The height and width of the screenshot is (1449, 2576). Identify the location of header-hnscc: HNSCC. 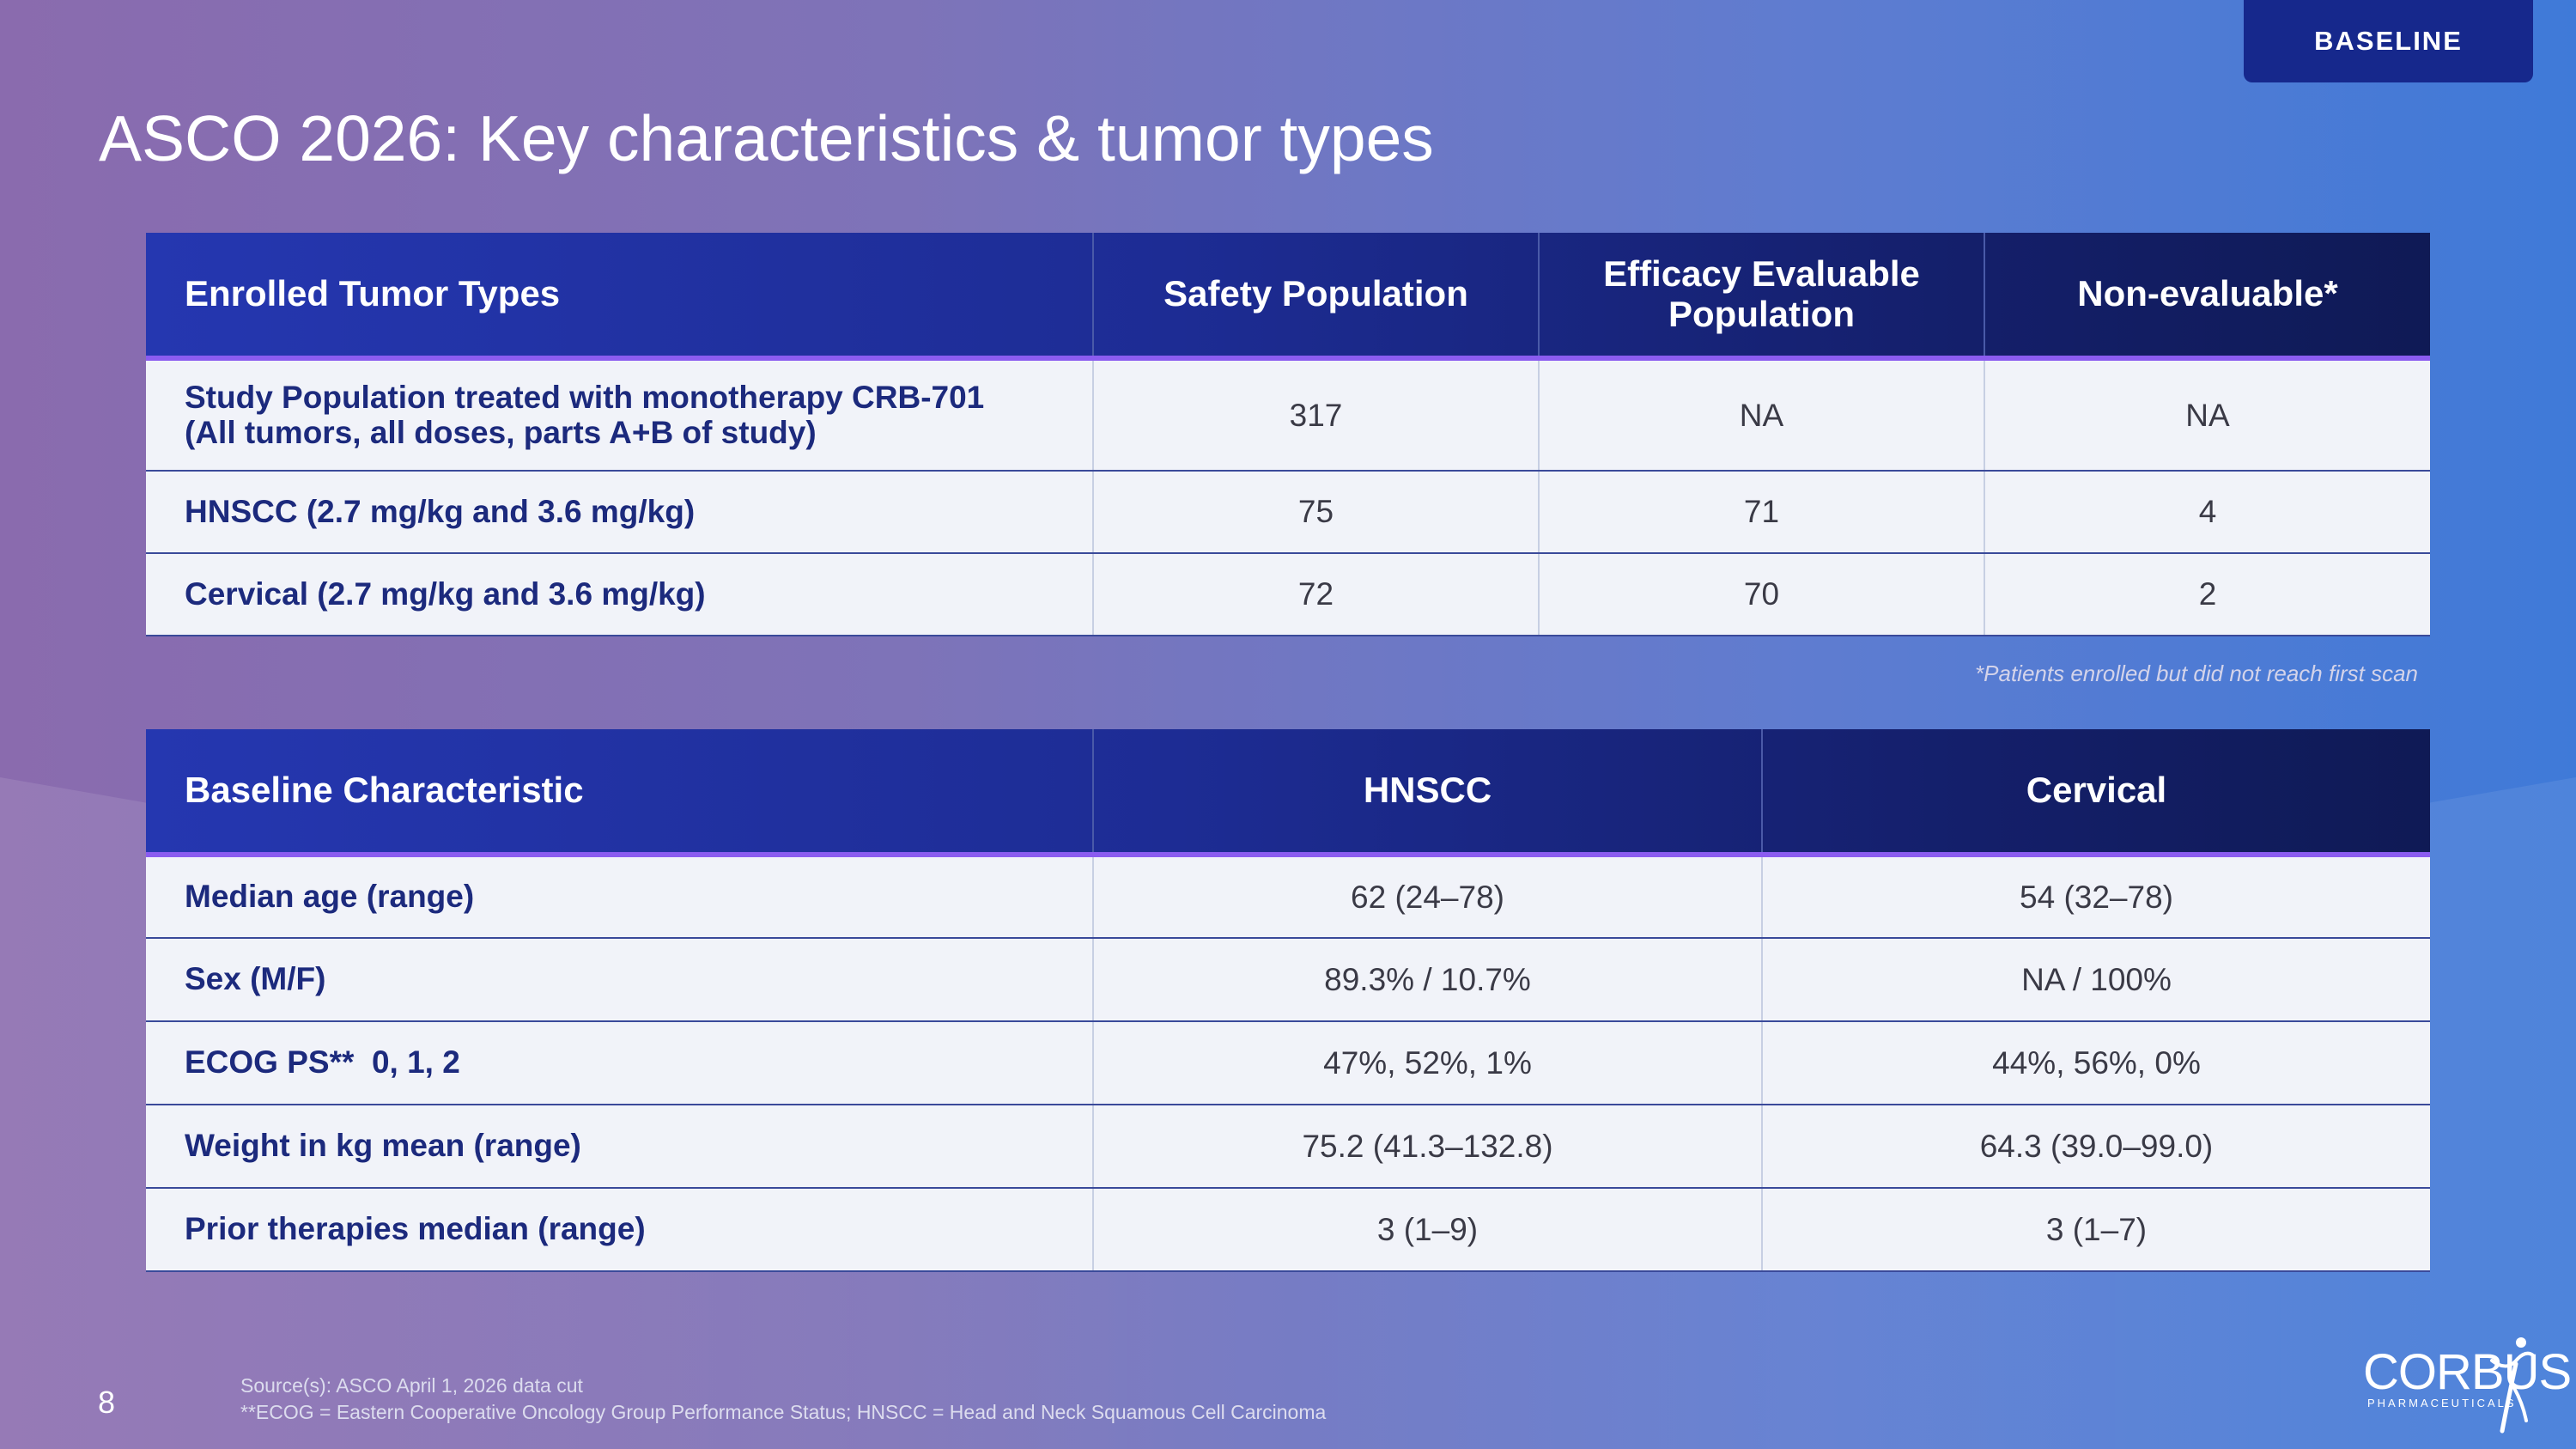
(1428, 793).